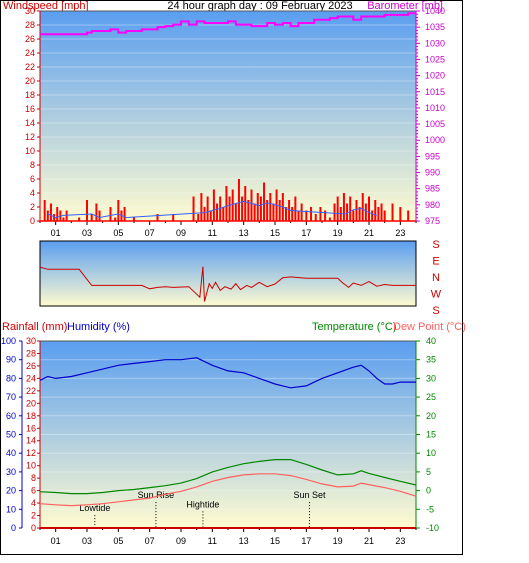 This screenshot has height=563, width=529. Describe the element at coordinates (431, 341) in the screenshot. I see `temperature-tick-label: 40` at that location.